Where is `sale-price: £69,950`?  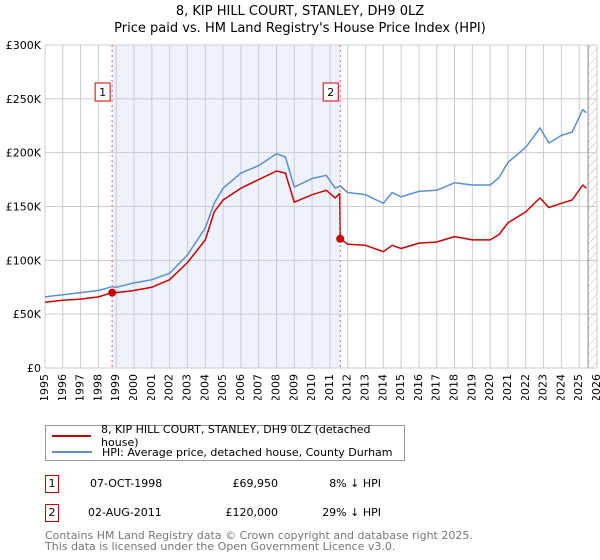
sale-price: £69,950 is located at coordinates (255, 483).